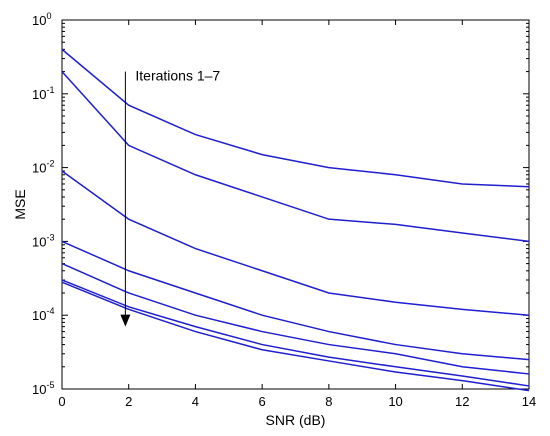 This screenshot has height=436, width=550. I want to click on y-tick-label: 10⁰, so click(41, 19).